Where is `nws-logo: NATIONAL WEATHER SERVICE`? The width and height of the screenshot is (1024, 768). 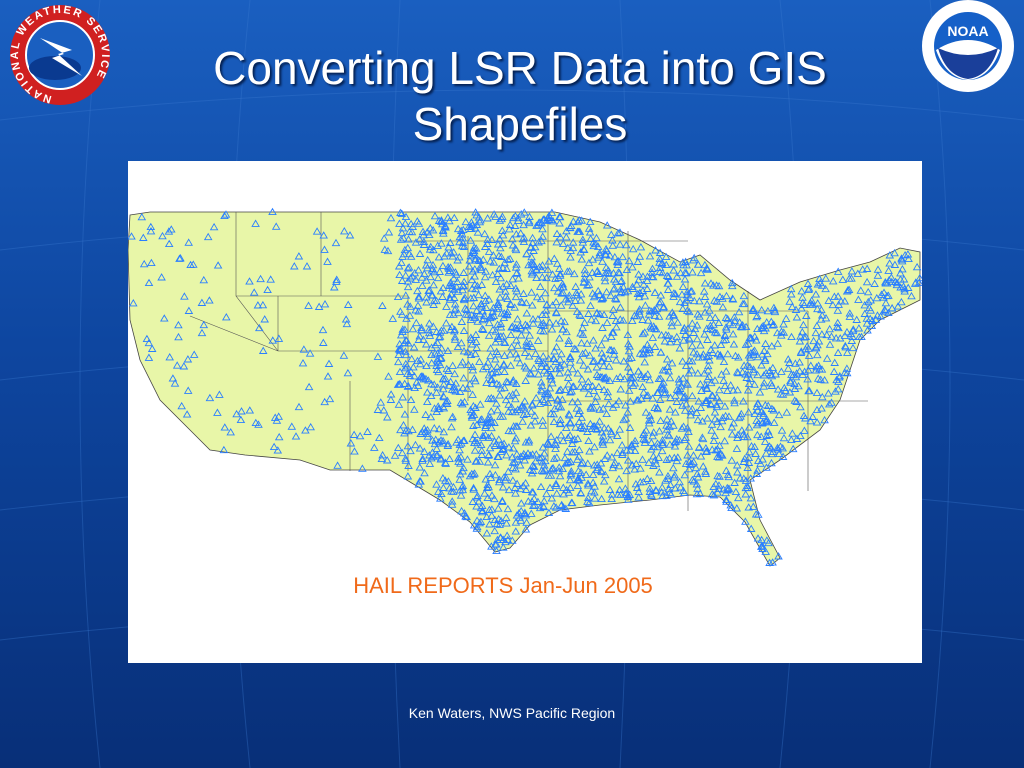 nws-logo: NATIONAL WEATHER SERVICE is located at coordinates (59, 54).